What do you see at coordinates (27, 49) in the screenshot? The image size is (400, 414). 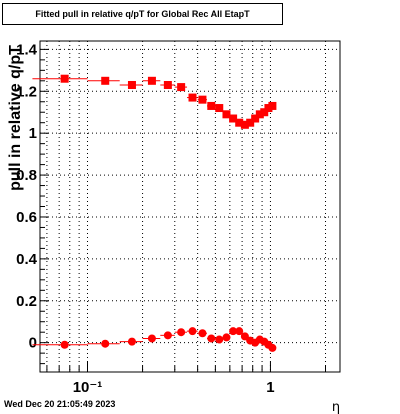 I see `y-tick-label: 1.4` at bounding box center [27, 49].